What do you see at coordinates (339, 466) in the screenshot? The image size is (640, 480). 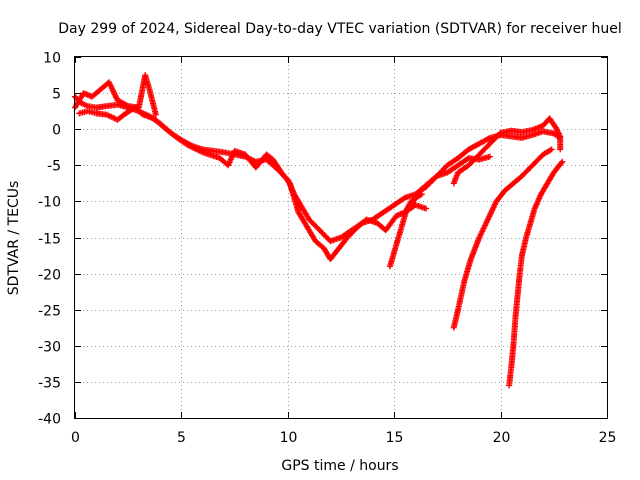 I see `x-axis-title: GPS time / hours` at bounding box center [339, 466].